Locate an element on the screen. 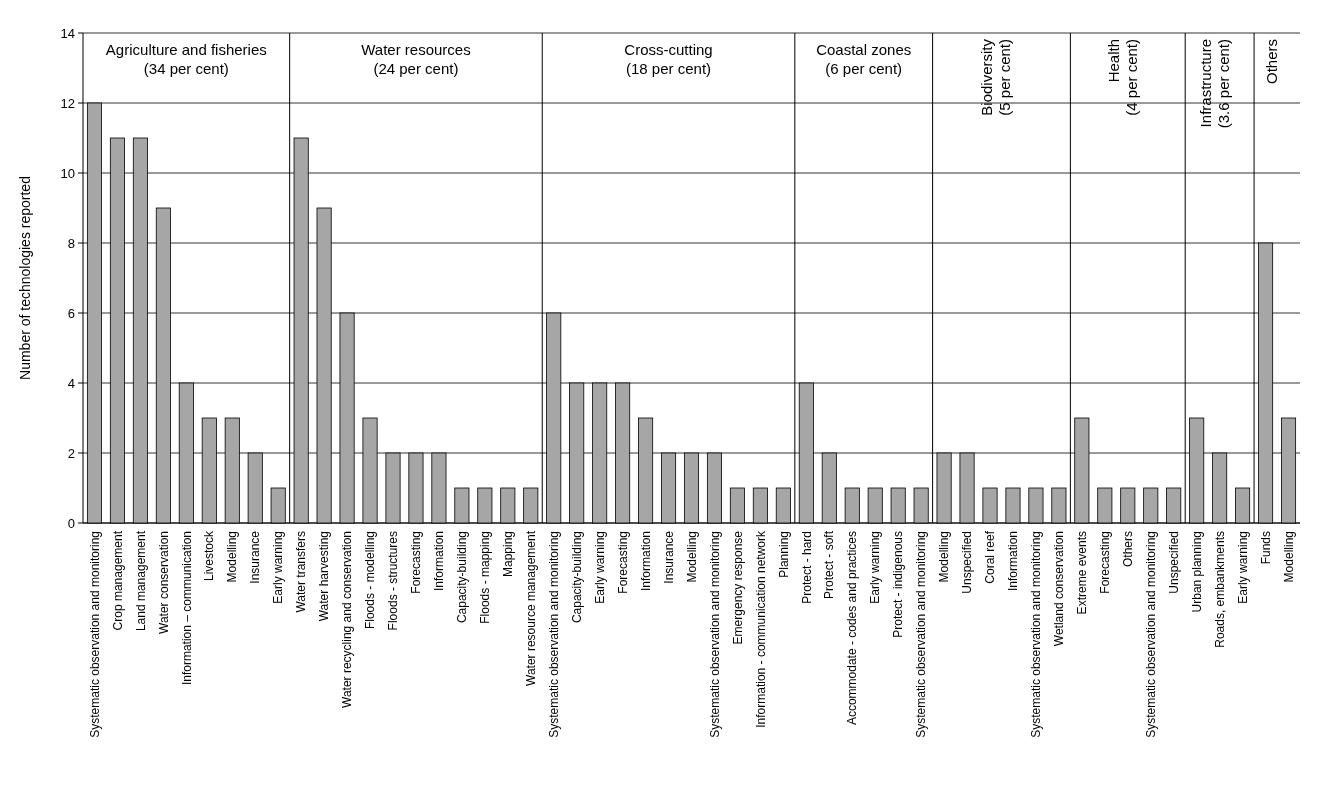 The image size is (1317, 802). y-tick-label: 12 is located at coordinates (67, 103).